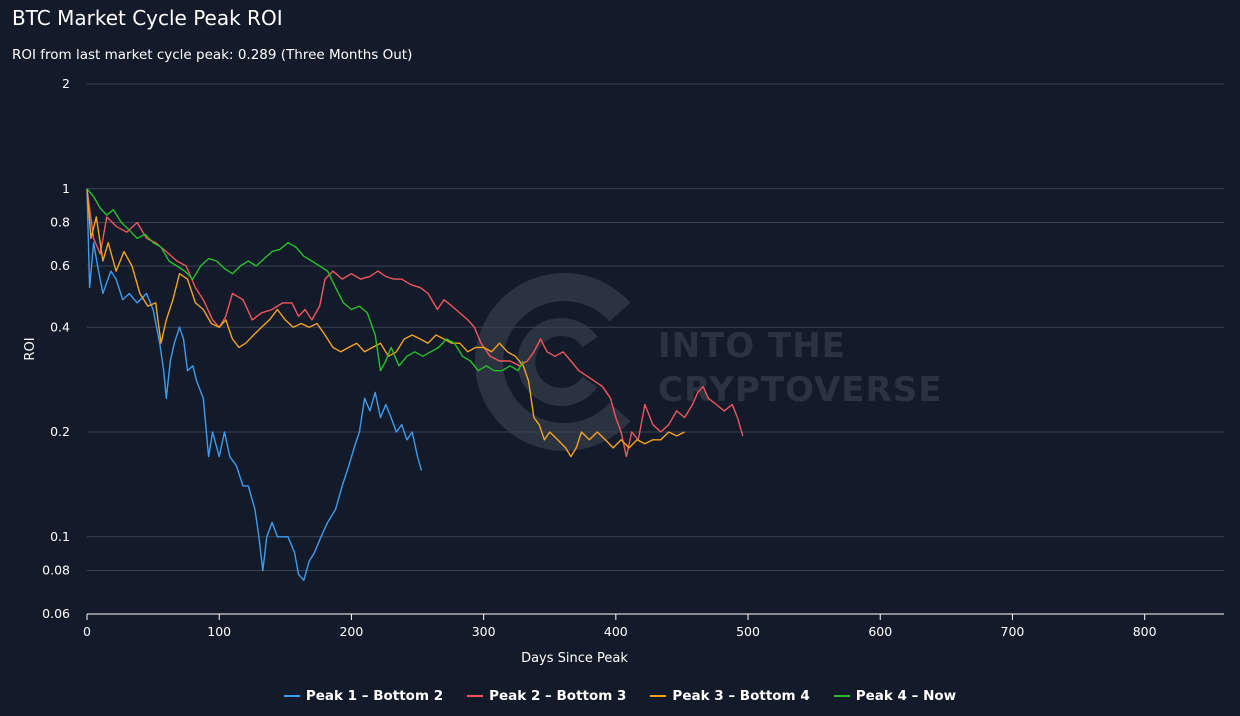  Describe the element at coordinates (219, 631) in the screenshot. I see `x-tick-label: 100` at that location.